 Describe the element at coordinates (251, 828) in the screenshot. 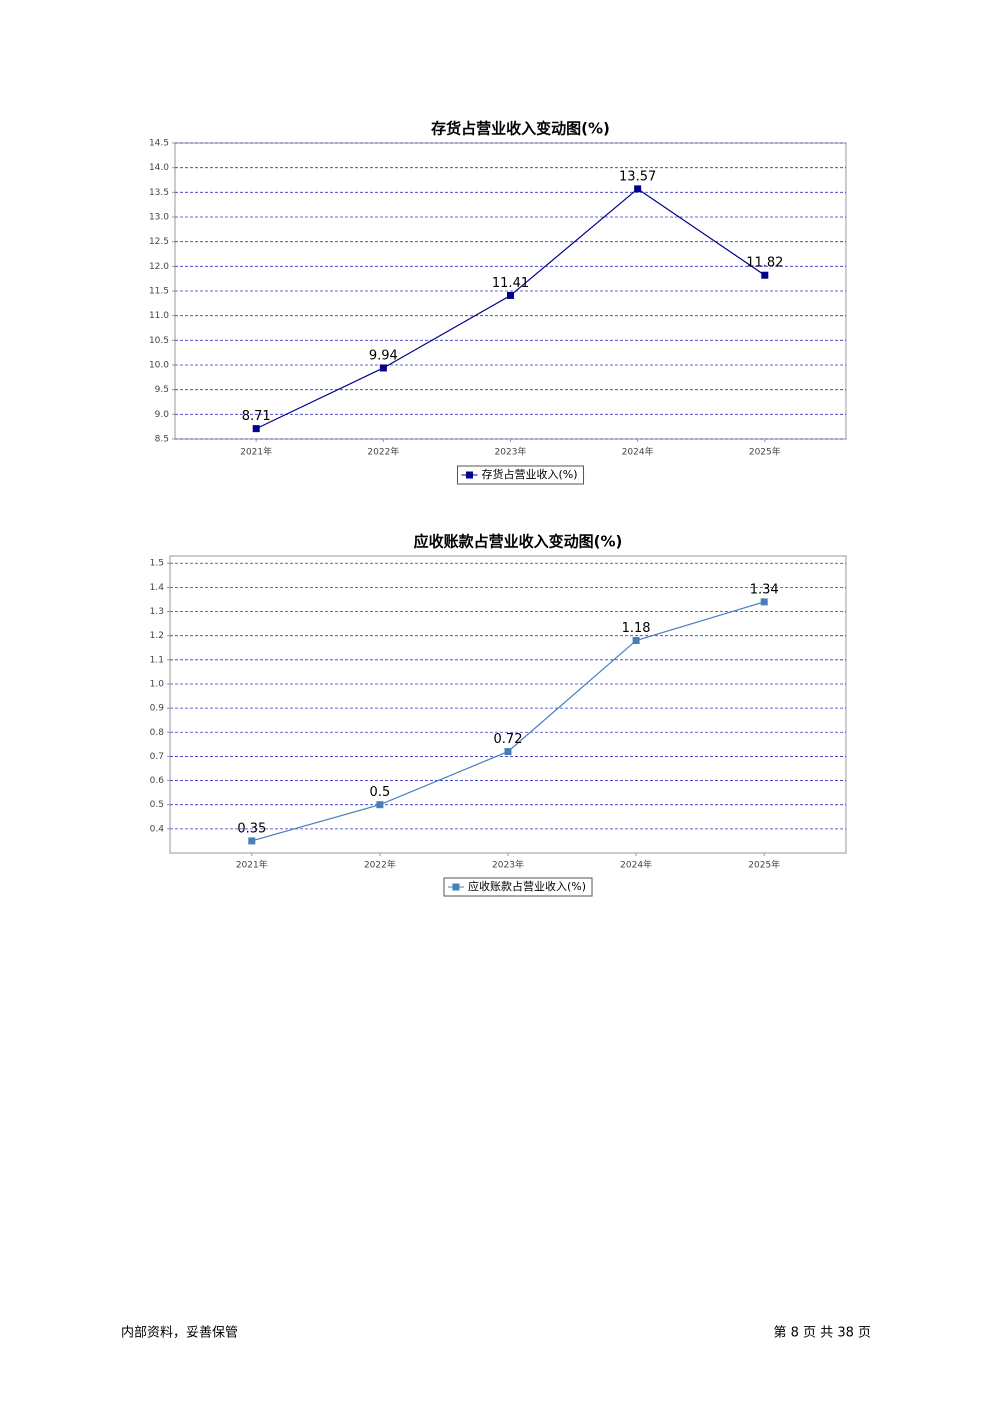

I see `data-label: 0.35` at that location.